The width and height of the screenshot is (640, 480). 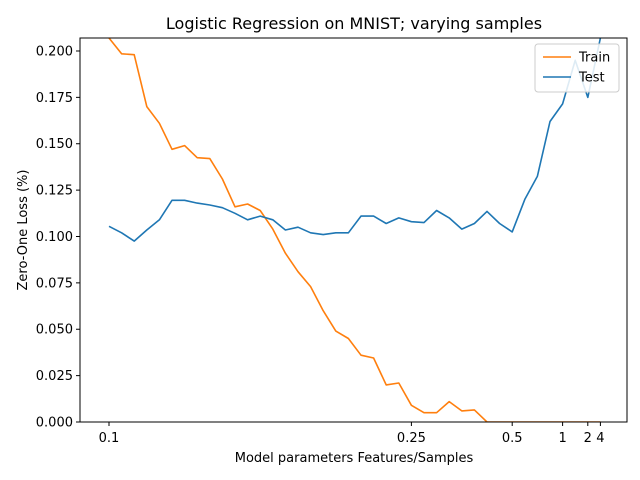 What do you see at coordinates (411, 438) in the screenshot?
I see `x-tick-label: 0.25` at bounding box center [411, 438].